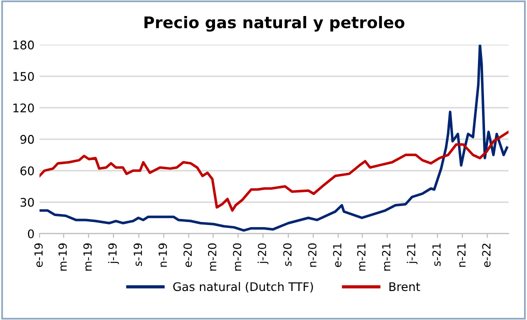 The width and height of the screenshot is (527, 320). Describe the element at coordinates (274, 24) in the screenshot. I see `chart-title: Precio gas natural y petroleo` at that location.